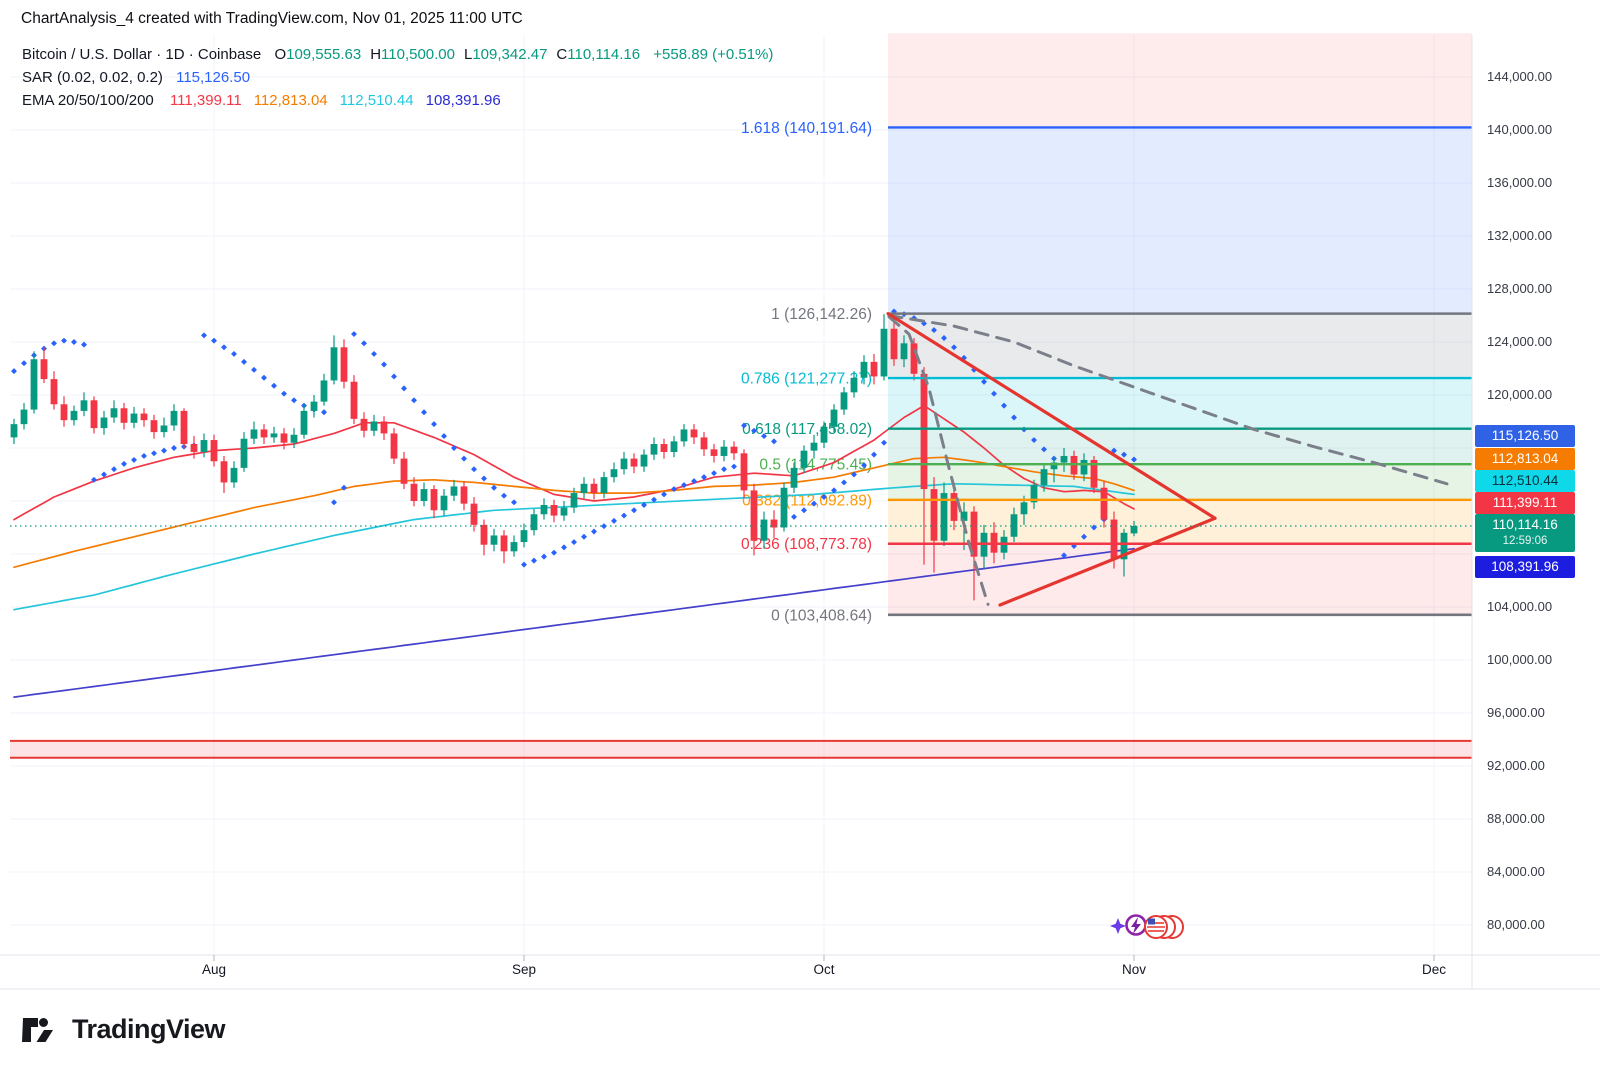  I want to click on dashed-long-line, so click(1168, 400).